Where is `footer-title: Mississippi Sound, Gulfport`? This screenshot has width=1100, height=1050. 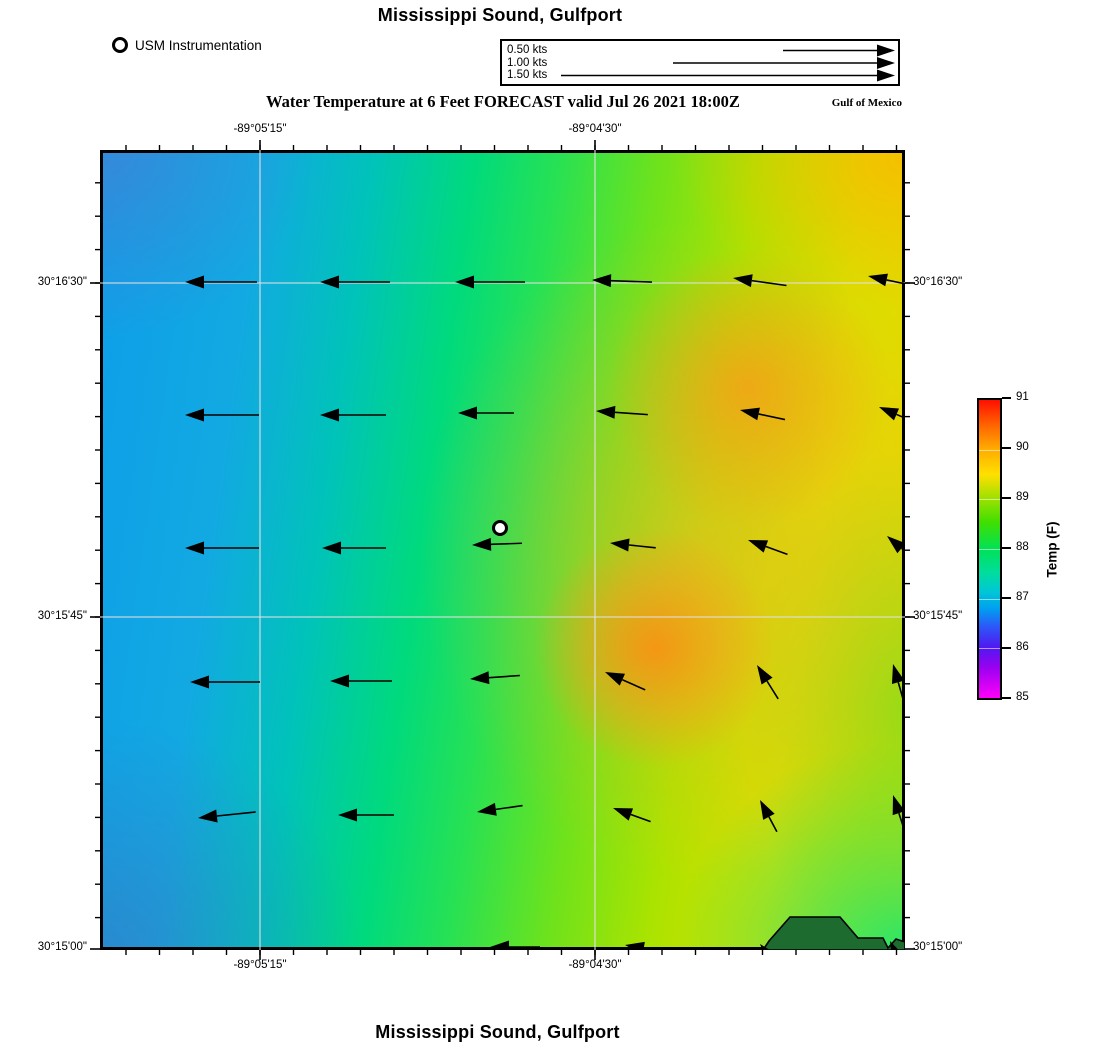 footer-title: Mississippi Sound, Gulfport is located at coordinates (497, 1032).